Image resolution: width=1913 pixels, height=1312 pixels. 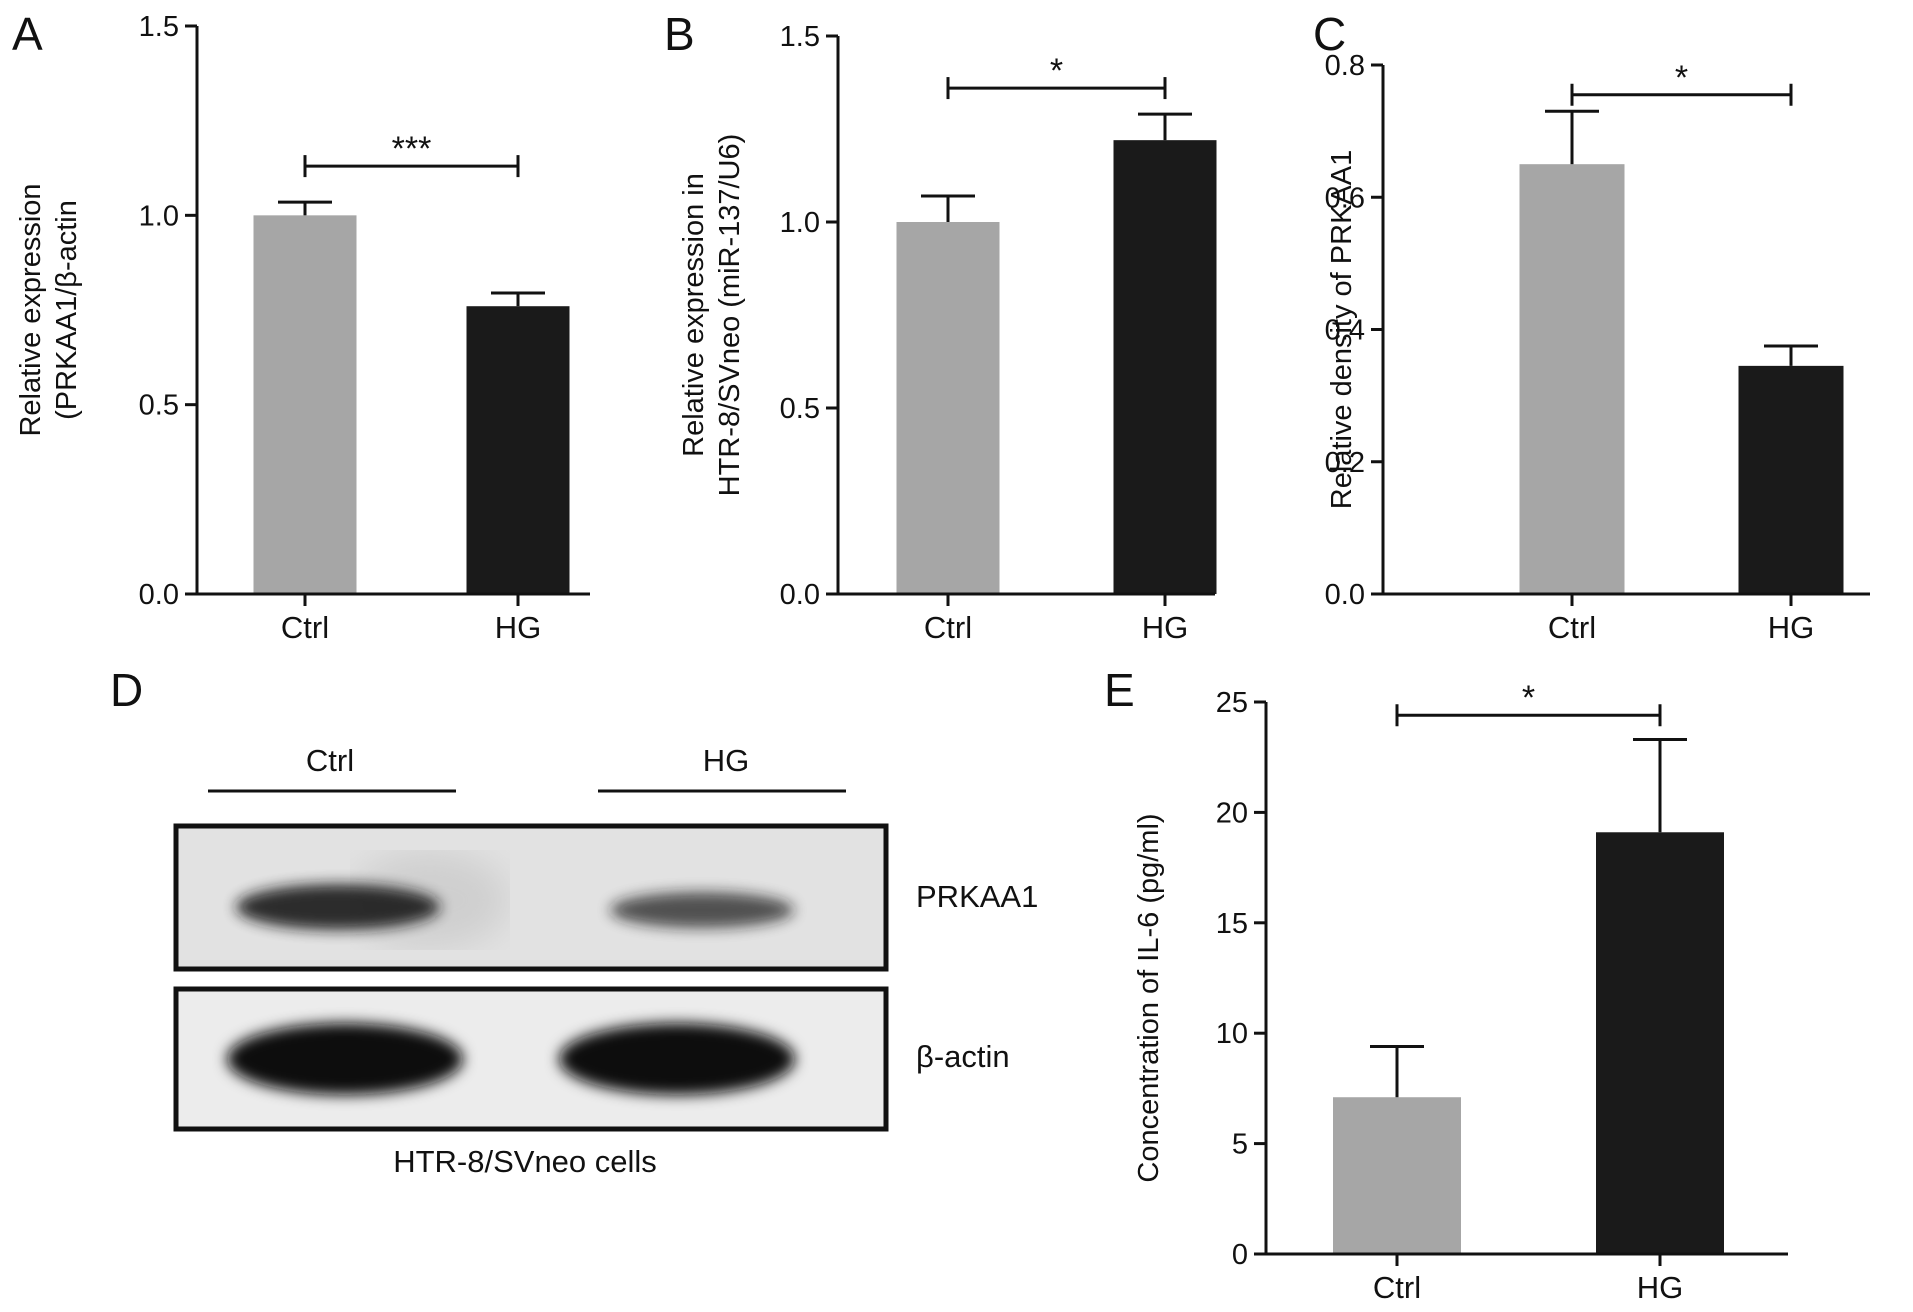 What do you see at coordinates (1056, 71) in the screenshot?
I see `sig-marker-b: *` at bounding box center [1056, 71].